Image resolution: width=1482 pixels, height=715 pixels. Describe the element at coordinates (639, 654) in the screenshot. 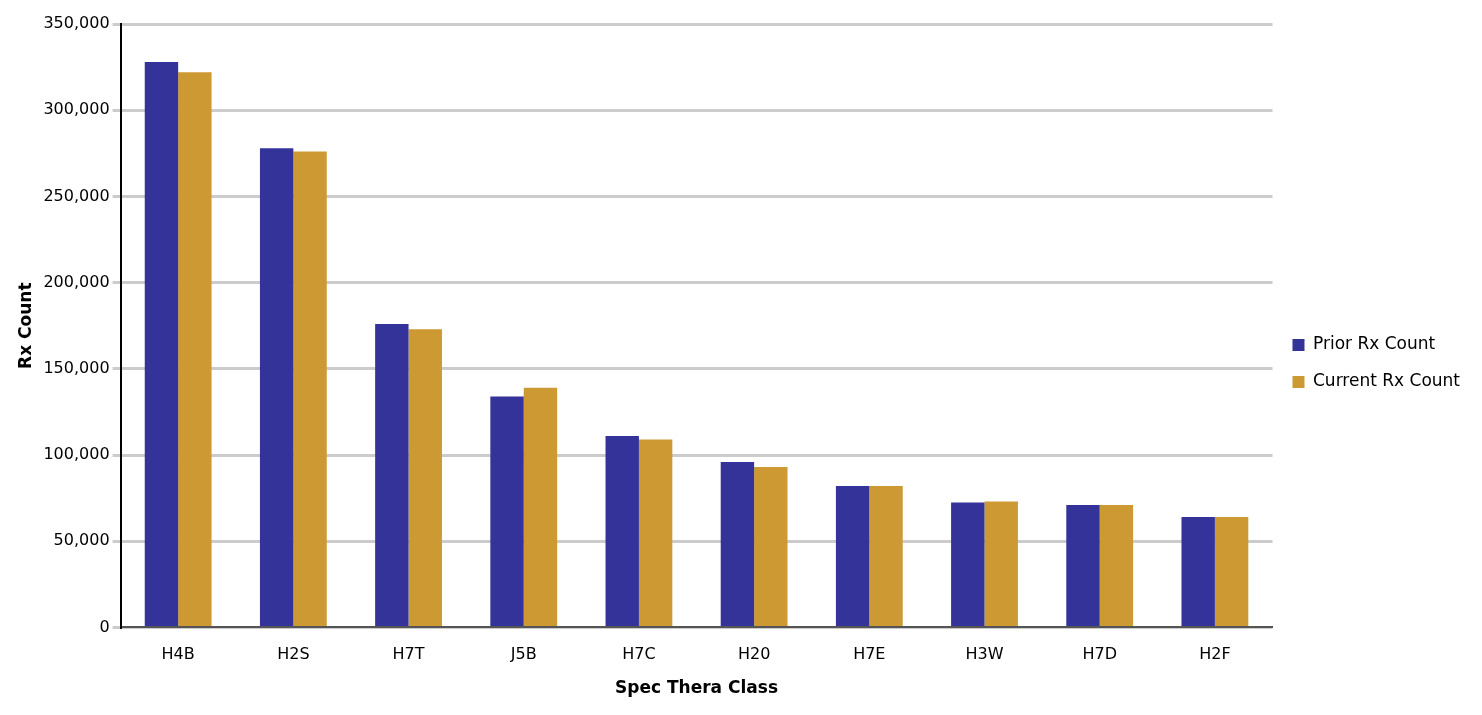

I see `x-tick-label: H7C` at that location.